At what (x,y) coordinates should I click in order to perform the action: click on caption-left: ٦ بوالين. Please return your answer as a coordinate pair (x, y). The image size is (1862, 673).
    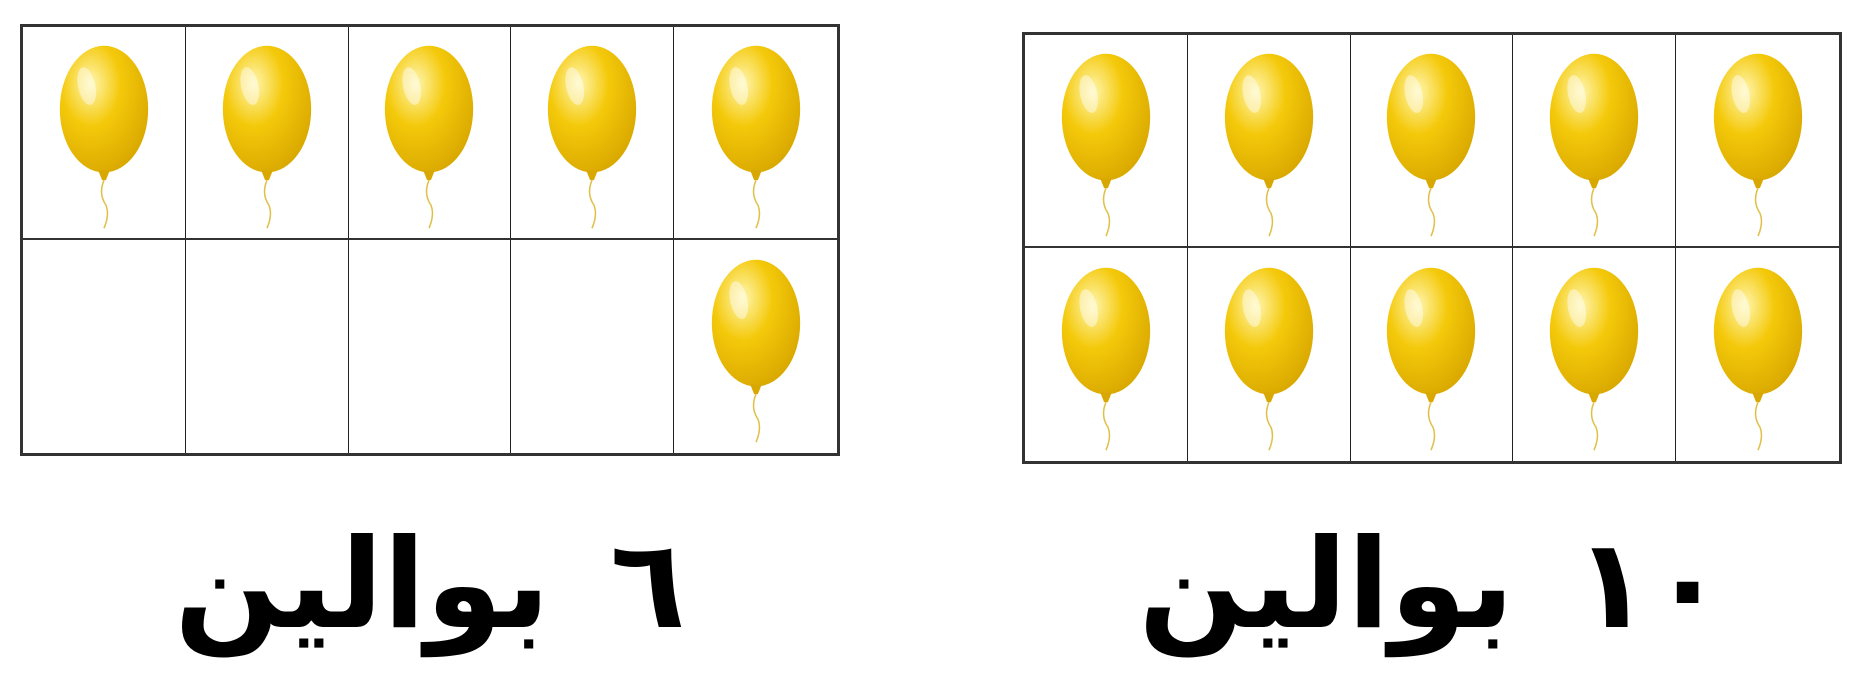
    Looking at the image, I should click on (430, 585).